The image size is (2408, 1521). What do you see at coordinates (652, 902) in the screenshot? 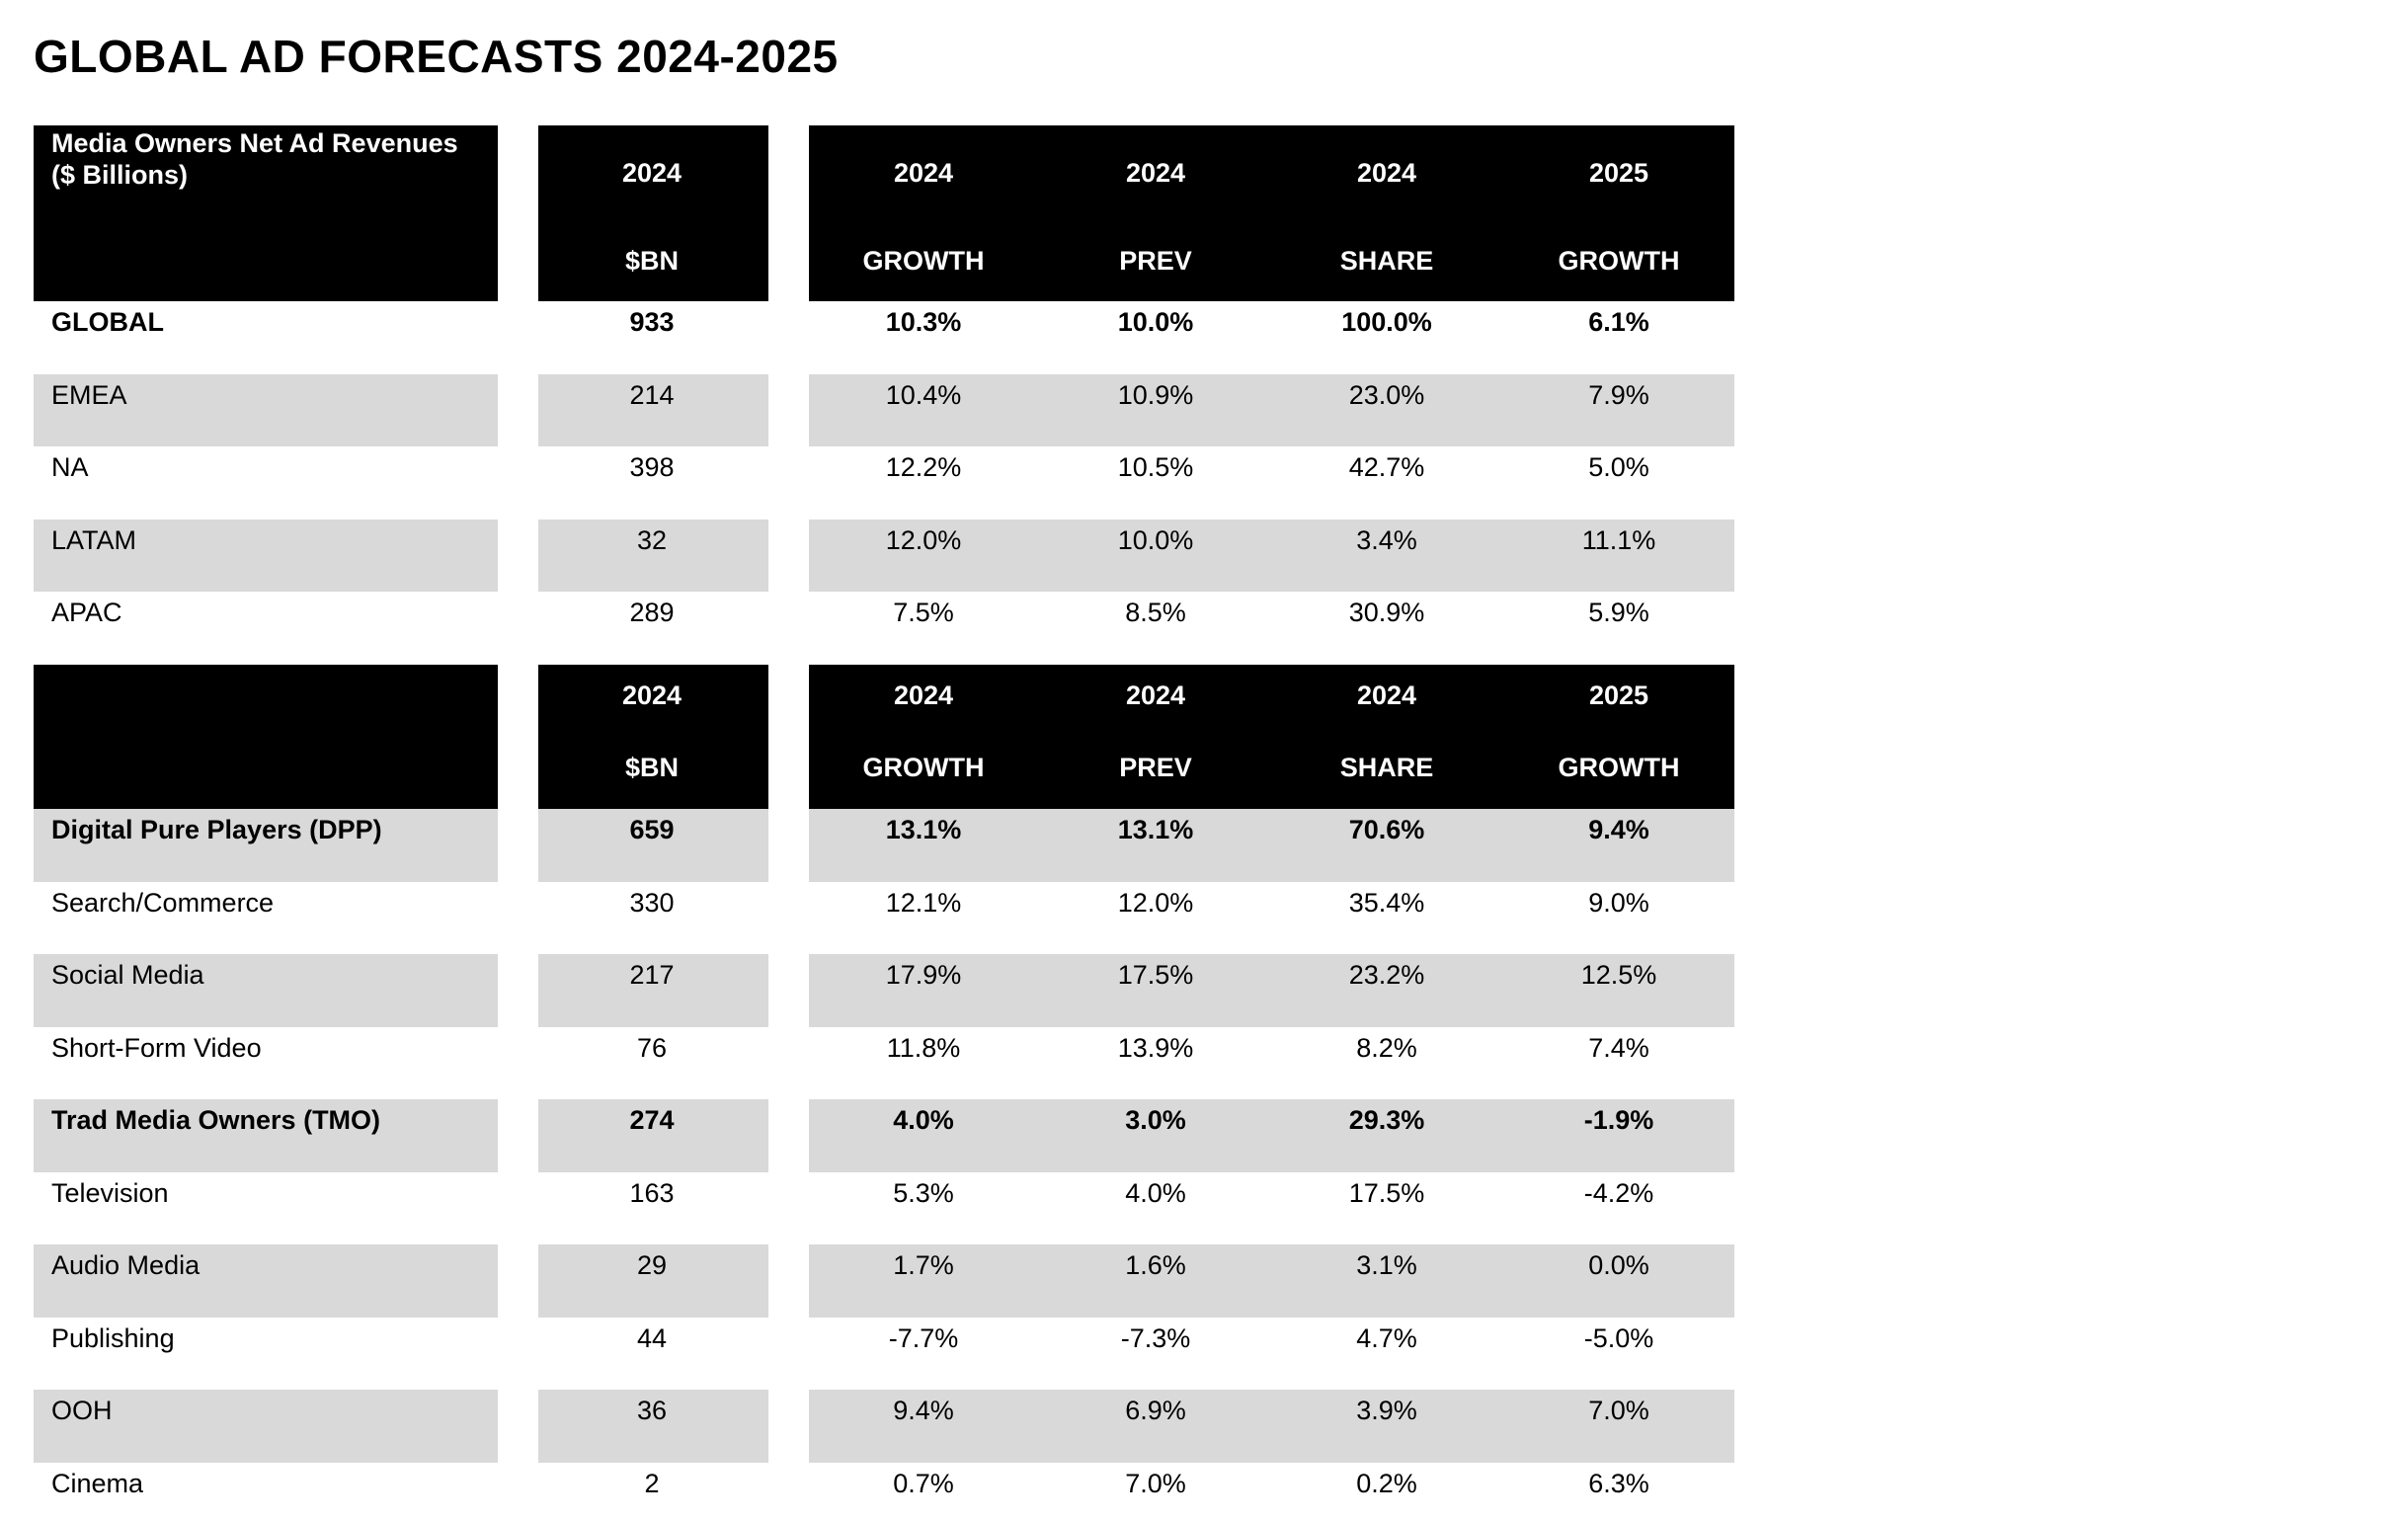
I see `table-cell: 330` at bounding box center [652, 902].